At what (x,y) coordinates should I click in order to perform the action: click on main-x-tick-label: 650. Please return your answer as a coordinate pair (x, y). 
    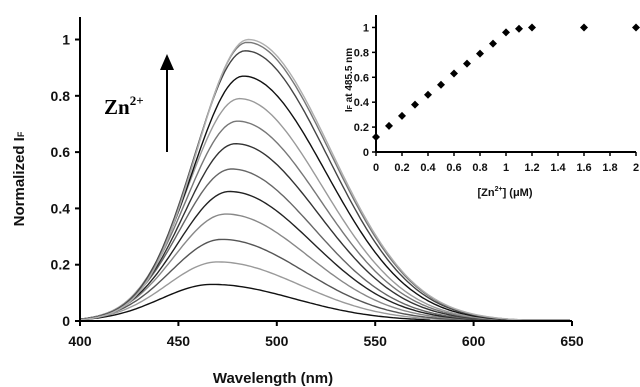
    Looking at the image, I should click on (572, 341).